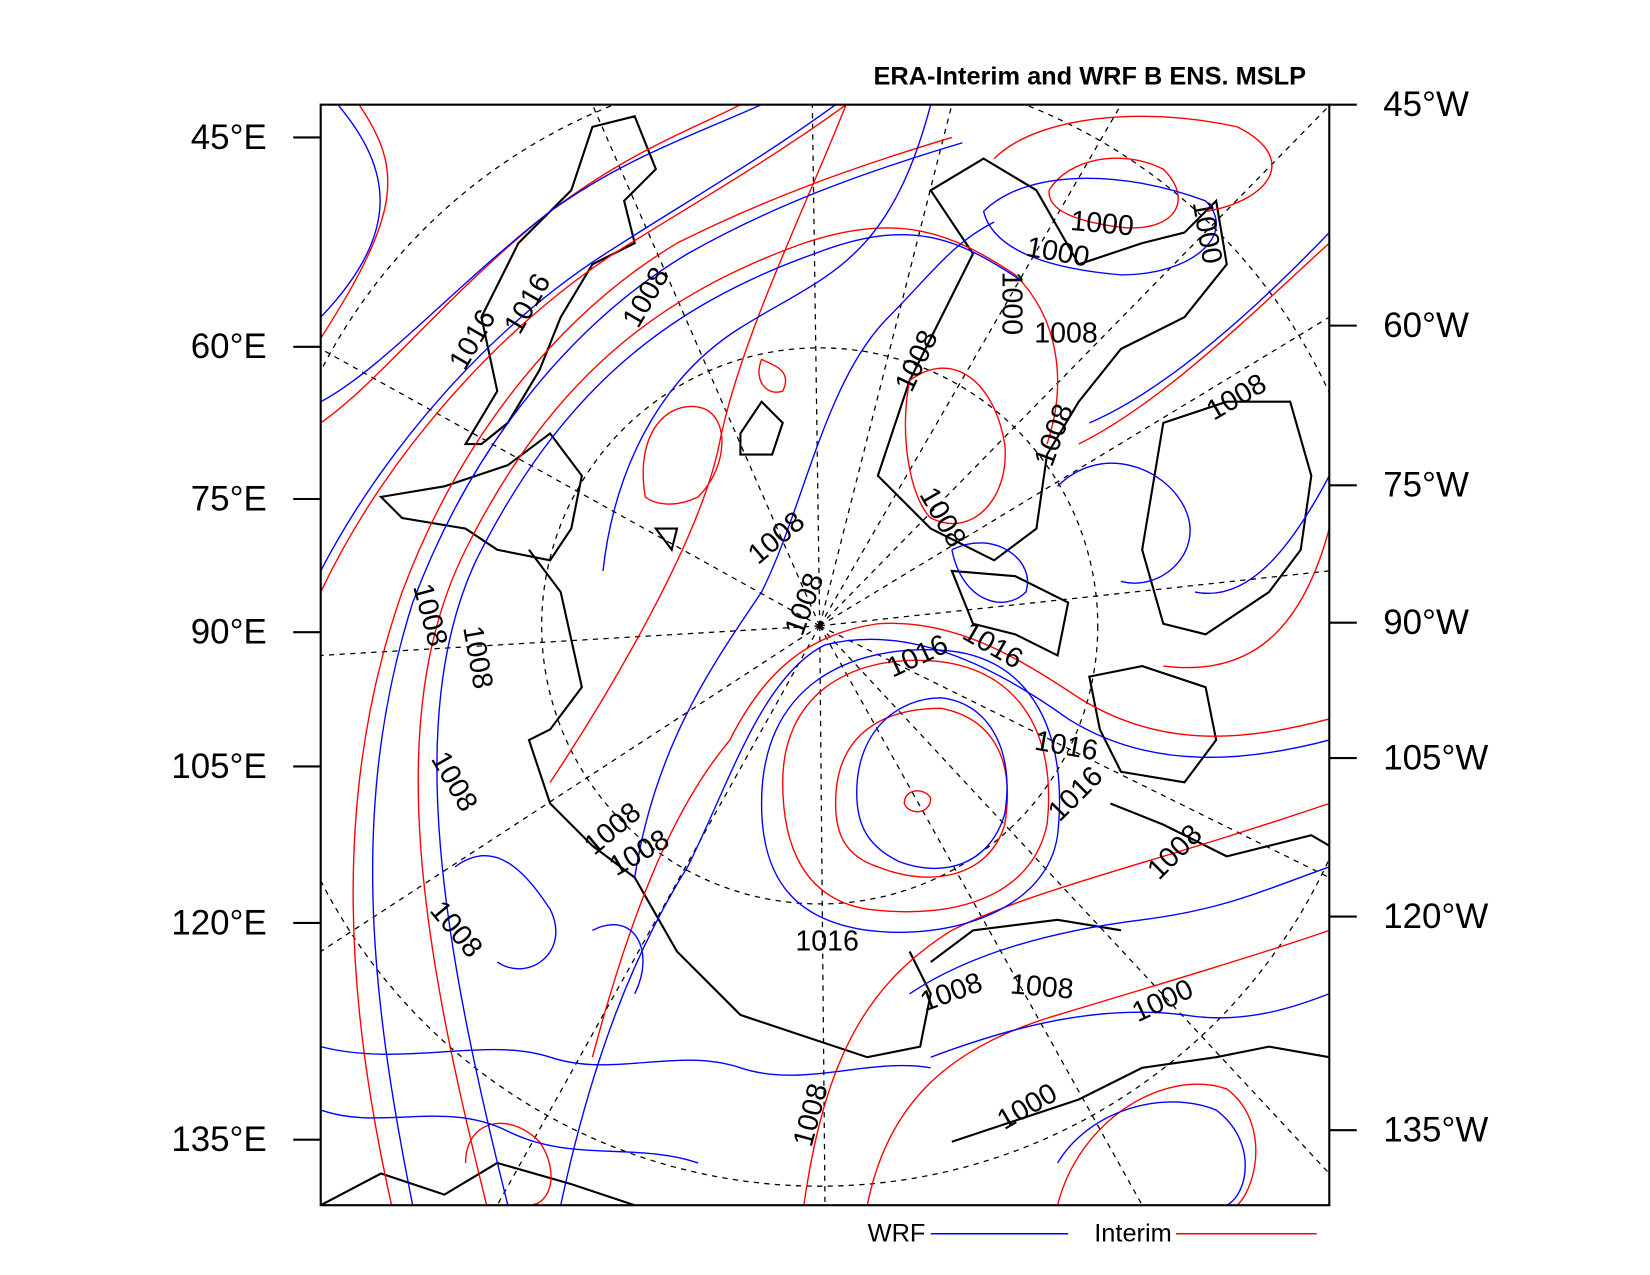 The height and width of the screenshot is (1275, 1650). What do you see at coordinates (1426, 325) in the screenshot?
I see `right-axis-label: 60°W` at bounding box center [1426, 325].